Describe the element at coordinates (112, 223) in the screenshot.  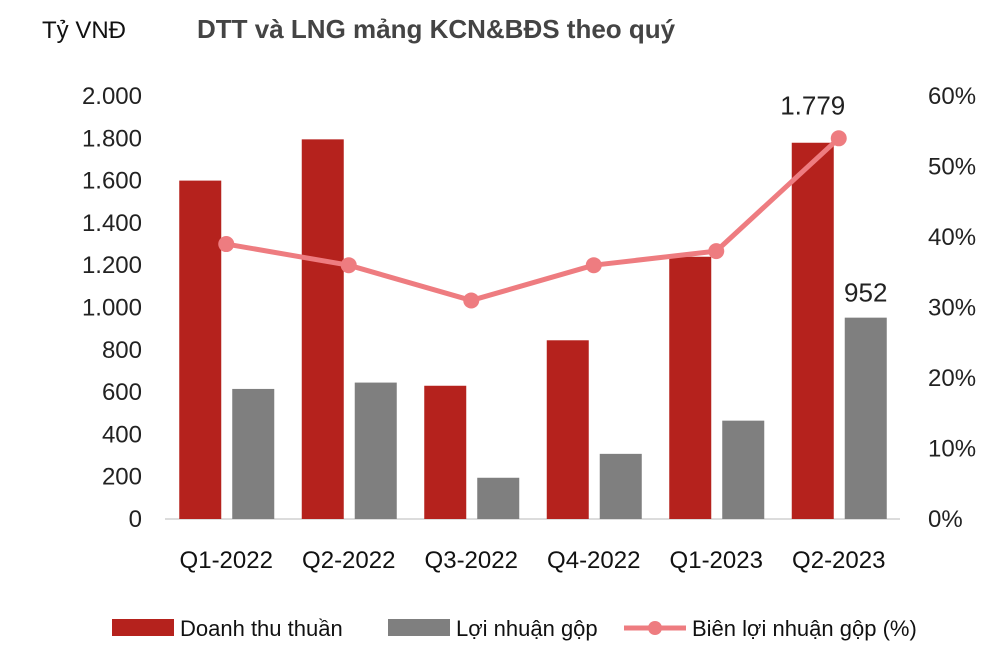
I see `y-tick-label: 1.400` at that location.